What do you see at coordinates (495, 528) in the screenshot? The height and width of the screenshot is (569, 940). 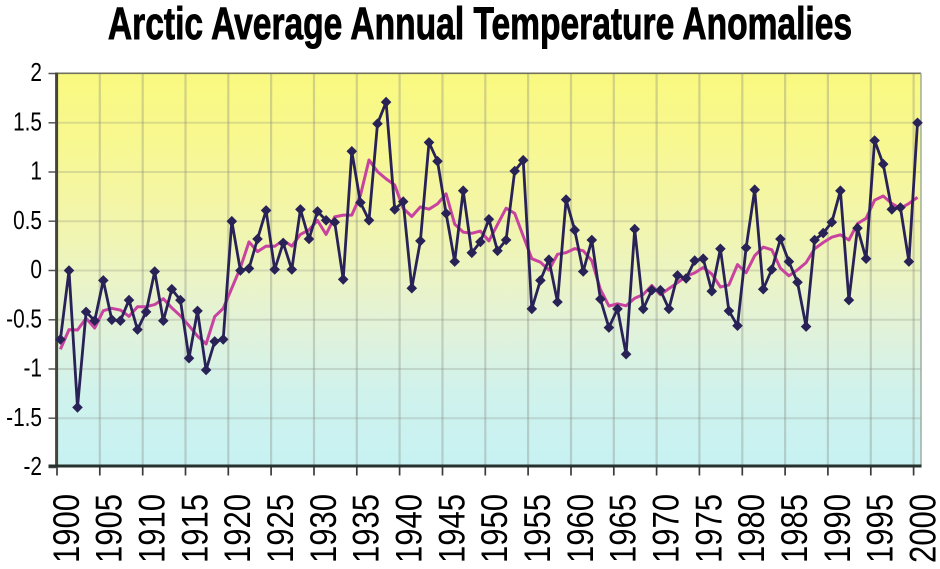 I see `svg-text: 1950` at bounding box center [495, 528].